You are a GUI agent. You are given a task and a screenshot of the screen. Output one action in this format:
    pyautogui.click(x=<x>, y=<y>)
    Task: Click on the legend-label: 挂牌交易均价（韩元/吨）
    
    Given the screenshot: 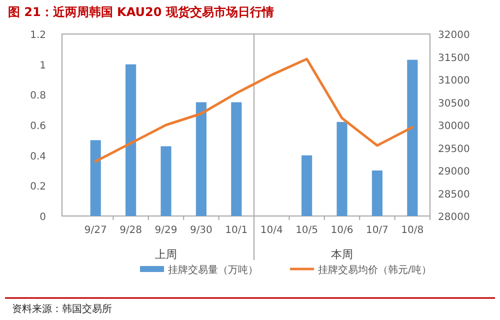 What is the action you would take?
    pyautogui.click(x=375, y=270)
    